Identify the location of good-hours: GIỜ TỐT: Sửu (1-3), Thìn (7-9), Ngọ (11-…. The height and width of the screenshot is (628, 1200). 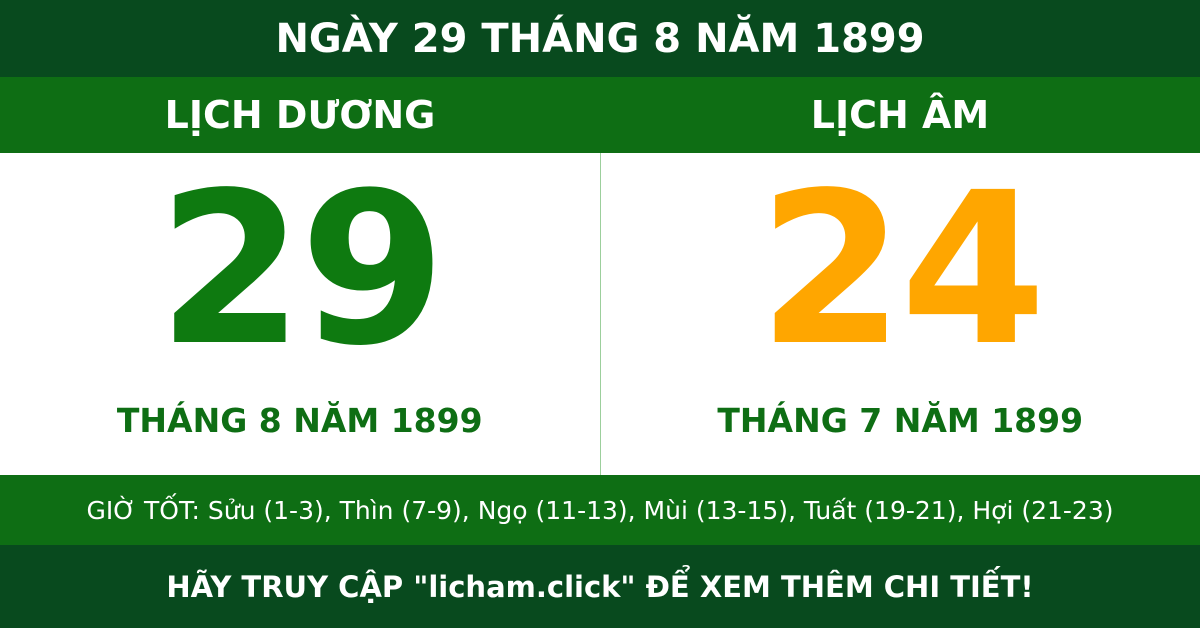
(600, 510).